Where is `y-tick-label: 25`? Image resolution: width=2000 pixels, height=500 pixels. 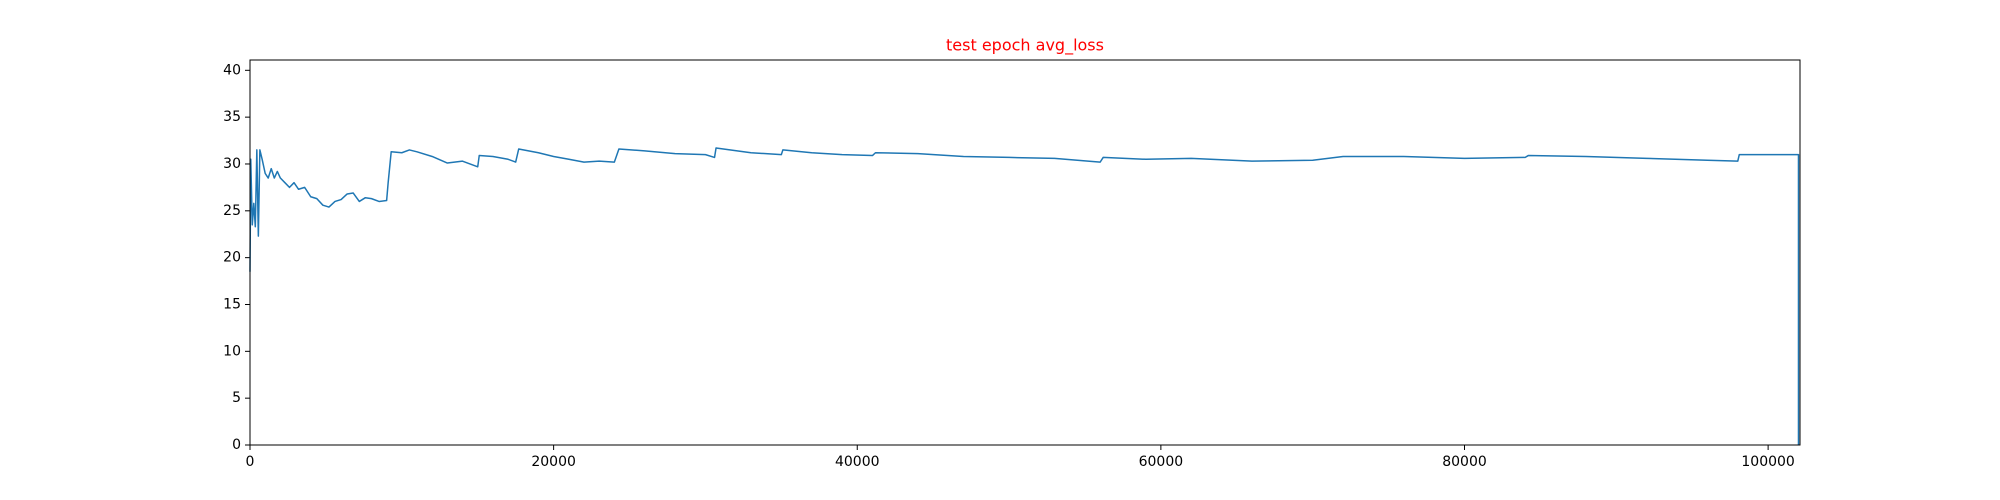 y-tick-label: 25 is located at coordinates (232, 211).